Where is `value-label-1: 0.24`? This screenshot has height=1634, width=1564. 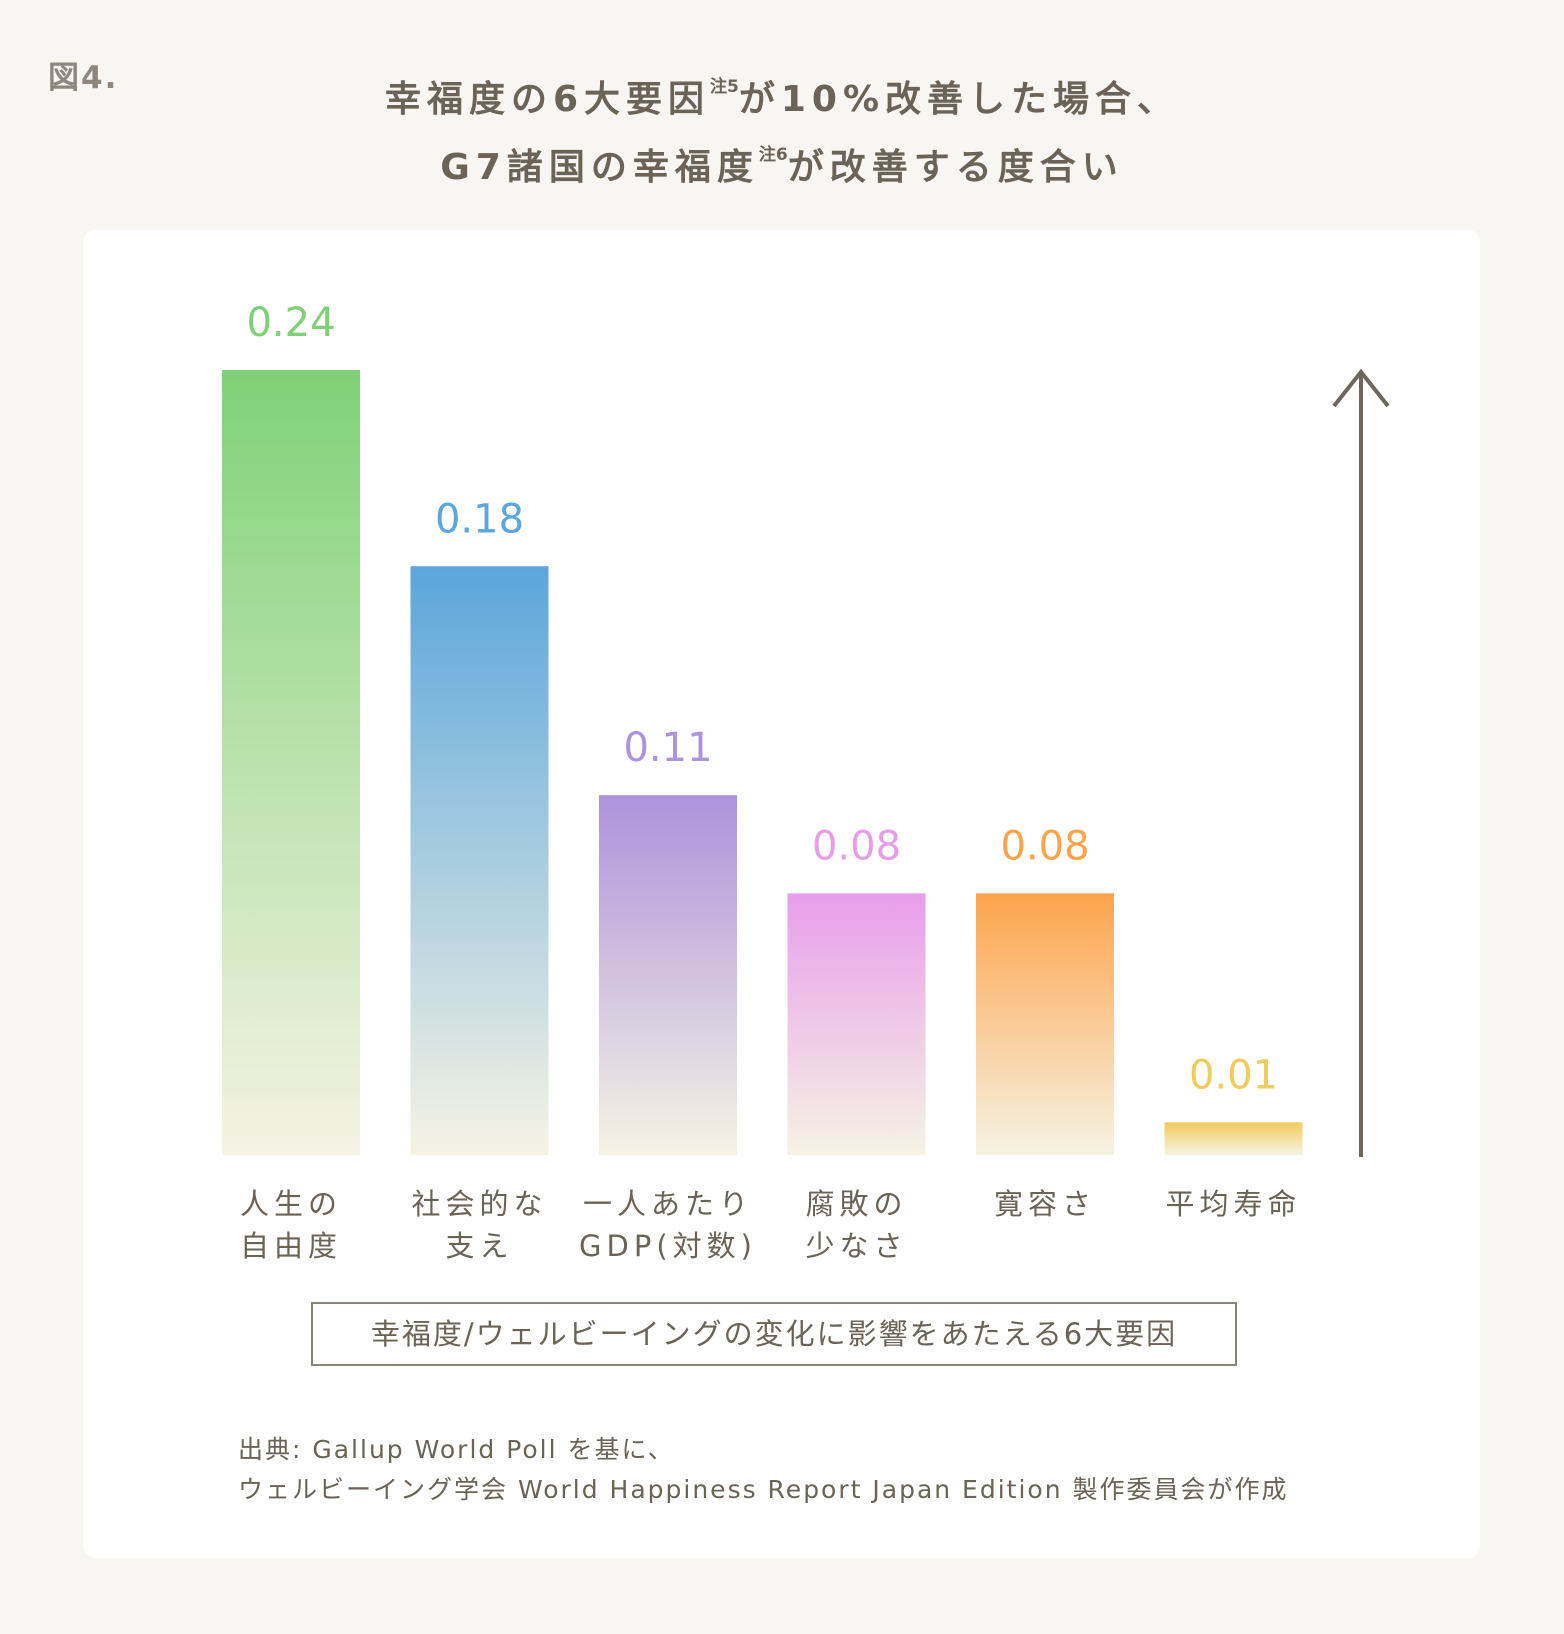 value-label-1: 0.24 is located at coordinates (290, 323).